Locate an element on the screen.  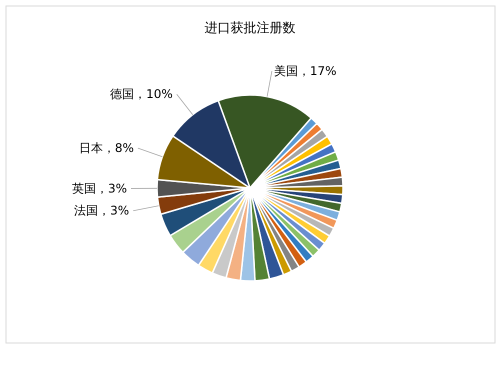
slice-label: 日本，8% is located at coordinates (106, 148).